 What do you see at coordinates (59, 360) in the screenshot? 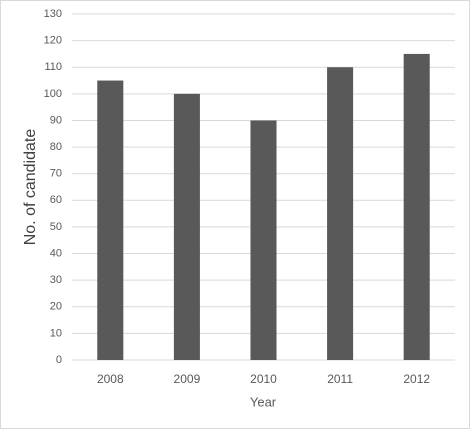
I see `y-tick-label: 0` at bounding box center [59, 360].